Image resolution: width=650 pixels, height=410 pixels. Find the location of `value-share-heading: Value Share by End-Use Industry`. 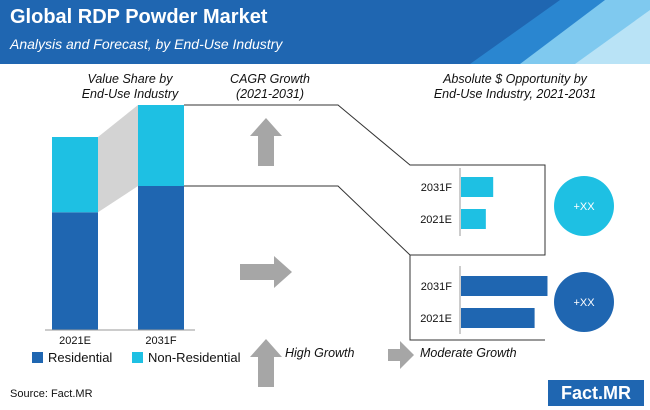

value-share-heading: Value Share by End-Use Industry is located at coordinates (130, 86).